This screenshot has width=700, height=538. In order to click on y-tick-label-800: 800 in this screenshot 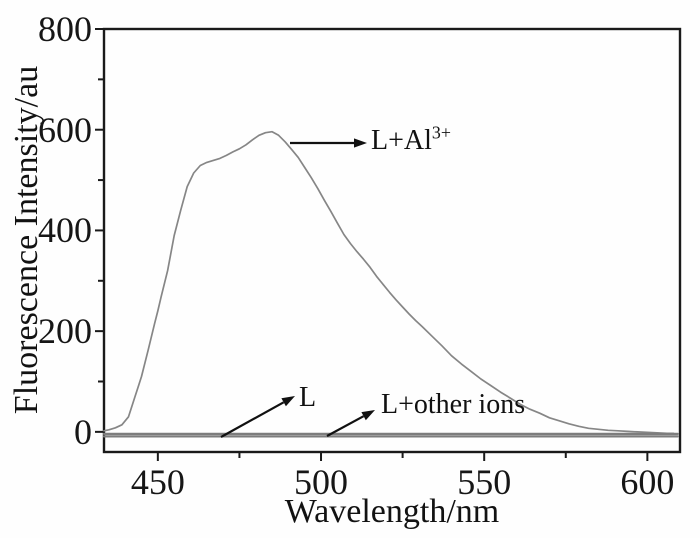, I will do `click(65, 29)`.